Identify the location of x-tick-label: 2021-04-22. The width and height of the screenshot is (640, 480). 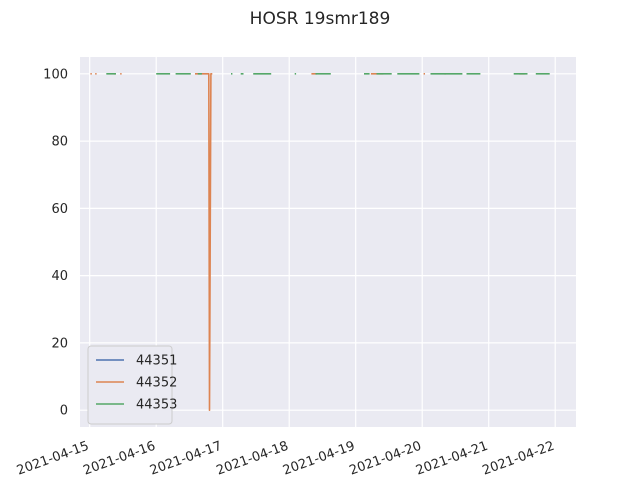
(518, 459).